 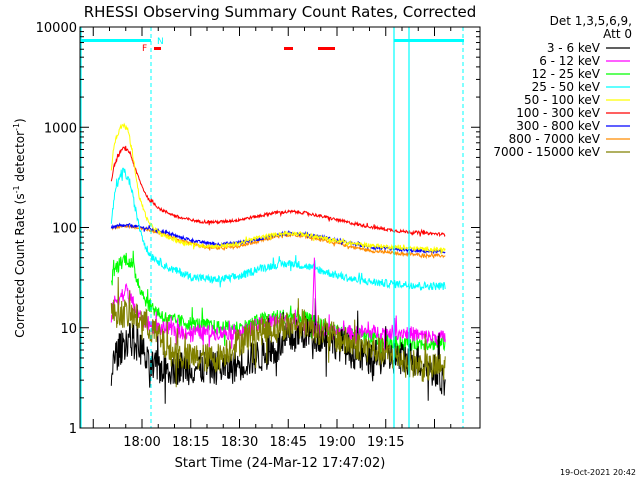 What do you see at coordinates (574, 48) in the screenshot?
I see `legend-entry-label: 3 - 6 keV` at bounding box center [574, 48].